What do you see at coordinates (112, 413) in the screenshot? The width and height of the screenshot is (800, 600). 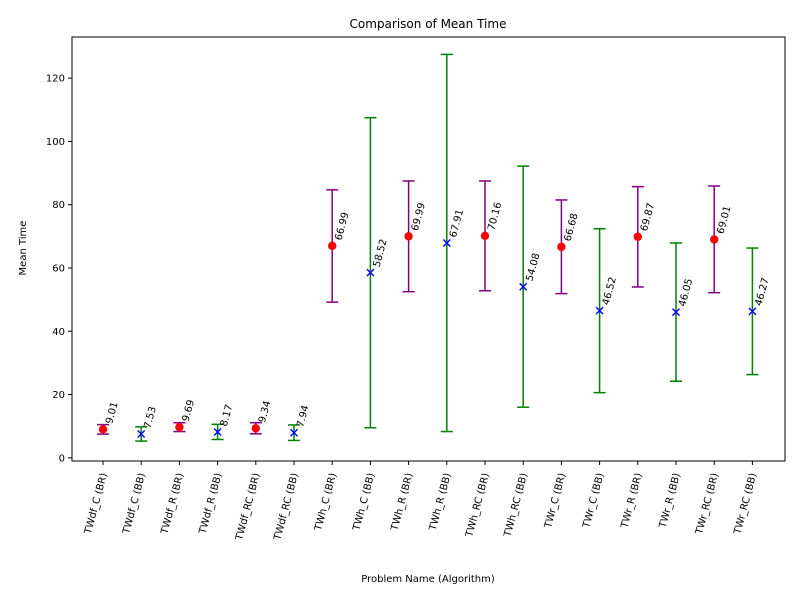 I see `data-label: 9.01` at bounding box center [112, 413].